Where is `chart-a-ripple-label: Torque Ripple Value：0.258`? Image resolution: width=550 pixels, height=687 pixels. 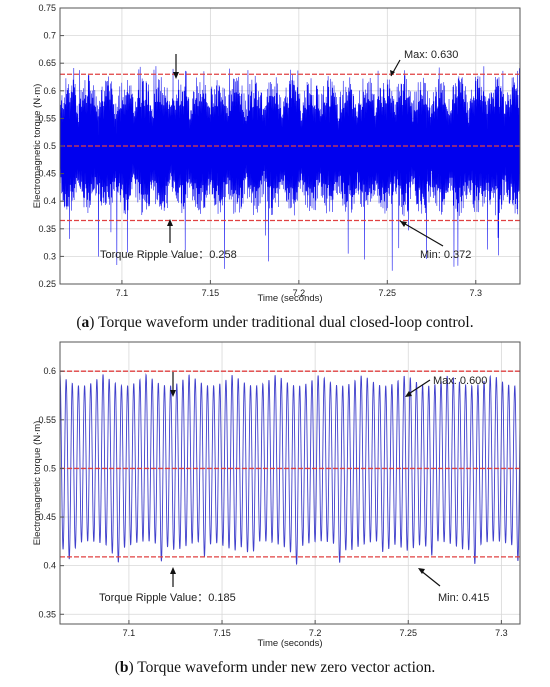
chart-a-ripple-label: Torque Ripple Value：0.258 is located at coordinates (168, 255).